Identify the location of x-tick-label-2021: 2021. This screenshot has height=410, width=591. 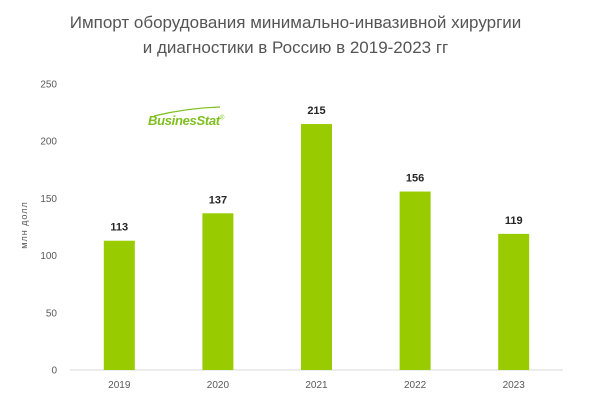
(316, 385).